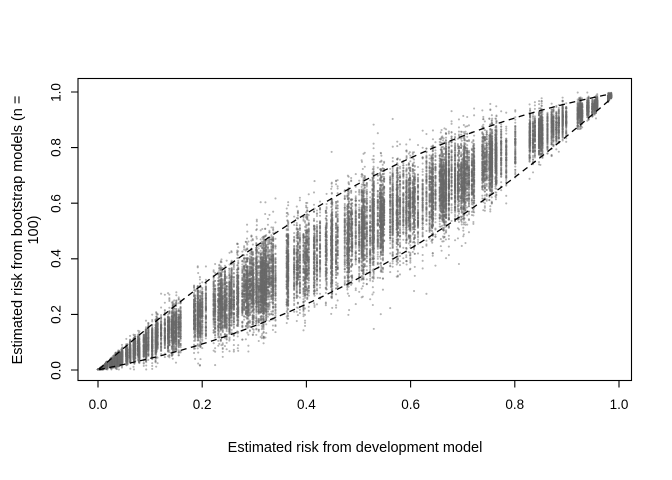  What do you see at coordinates (98, 404) in the screenshot?
I see `x-tick-label: 0.0` at bounding box center [98, 404].